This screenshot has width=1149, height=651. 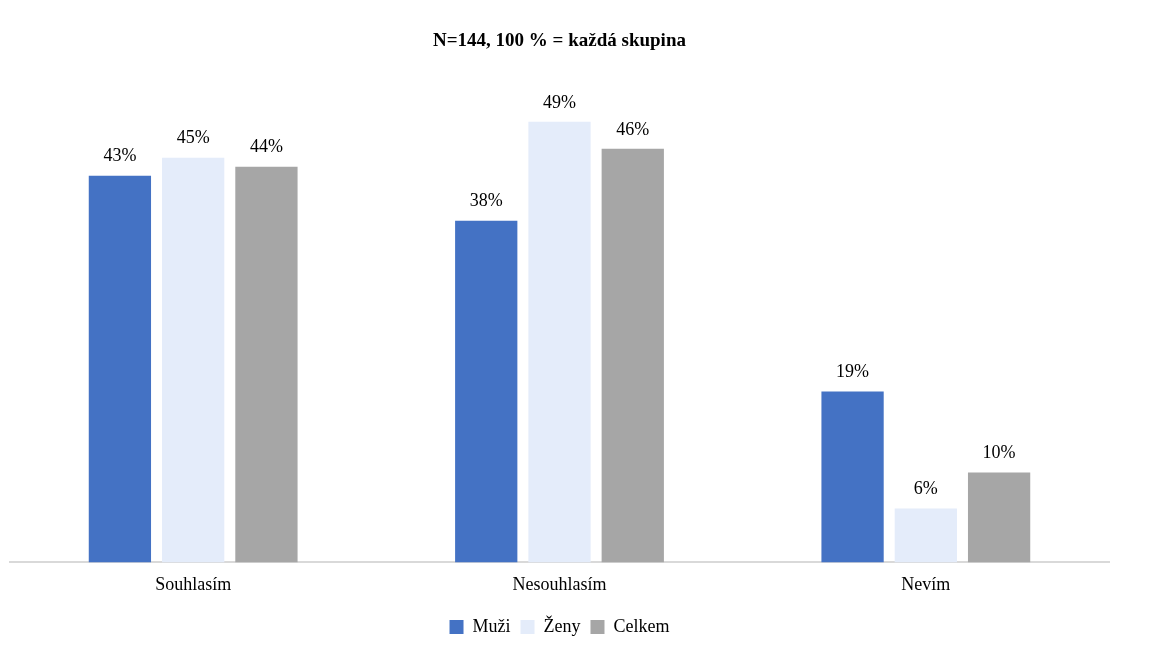 I want to click on data-label: 46%, so click(x=633, y=128).